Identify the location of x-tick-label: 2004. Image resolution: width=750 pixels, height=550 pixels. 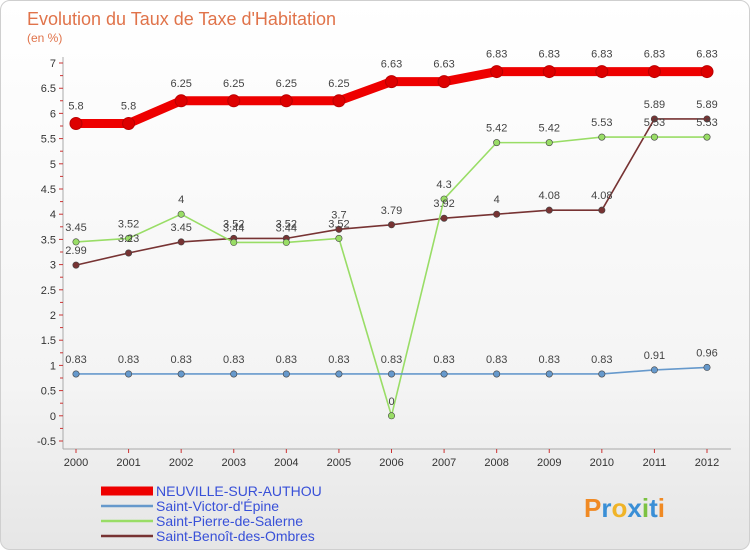
(286, 463).